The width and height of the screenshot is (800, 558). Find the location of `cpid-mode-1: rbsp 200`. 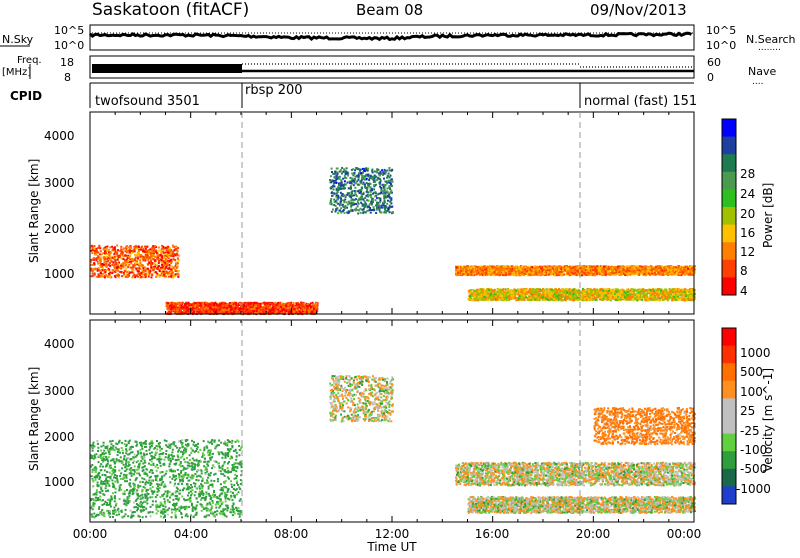

cpid-mode-1: rbsp 200 is located at coordinates (274, 90).